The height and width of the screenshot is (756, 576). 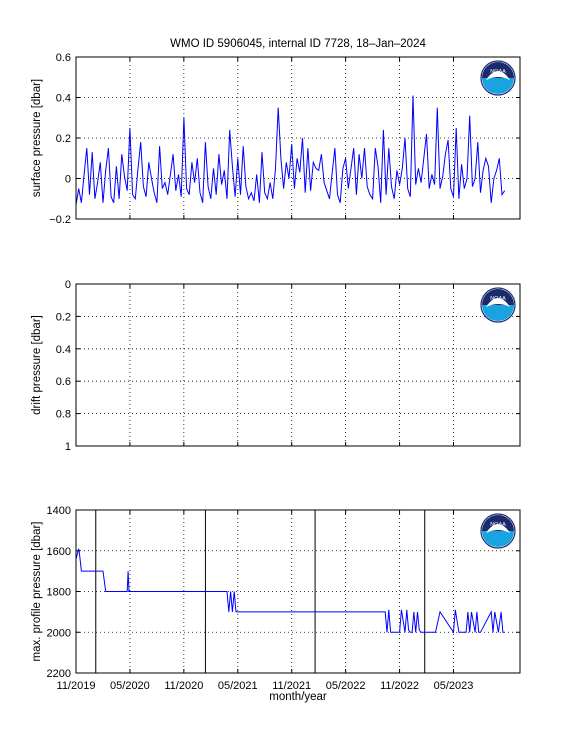 I want to click on y-axis-label: max. profile pressure [dbar], so click(x=37, y=592).